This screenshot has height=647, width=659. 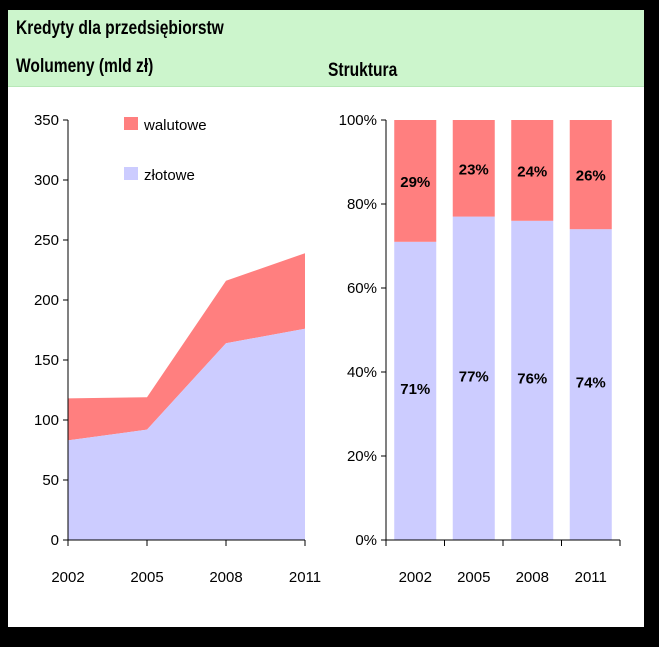 What do you see at coordinates (305, 577) in the screenshot?
I see `left-x-tick-label: 2011` at bounding box center [305, 577].